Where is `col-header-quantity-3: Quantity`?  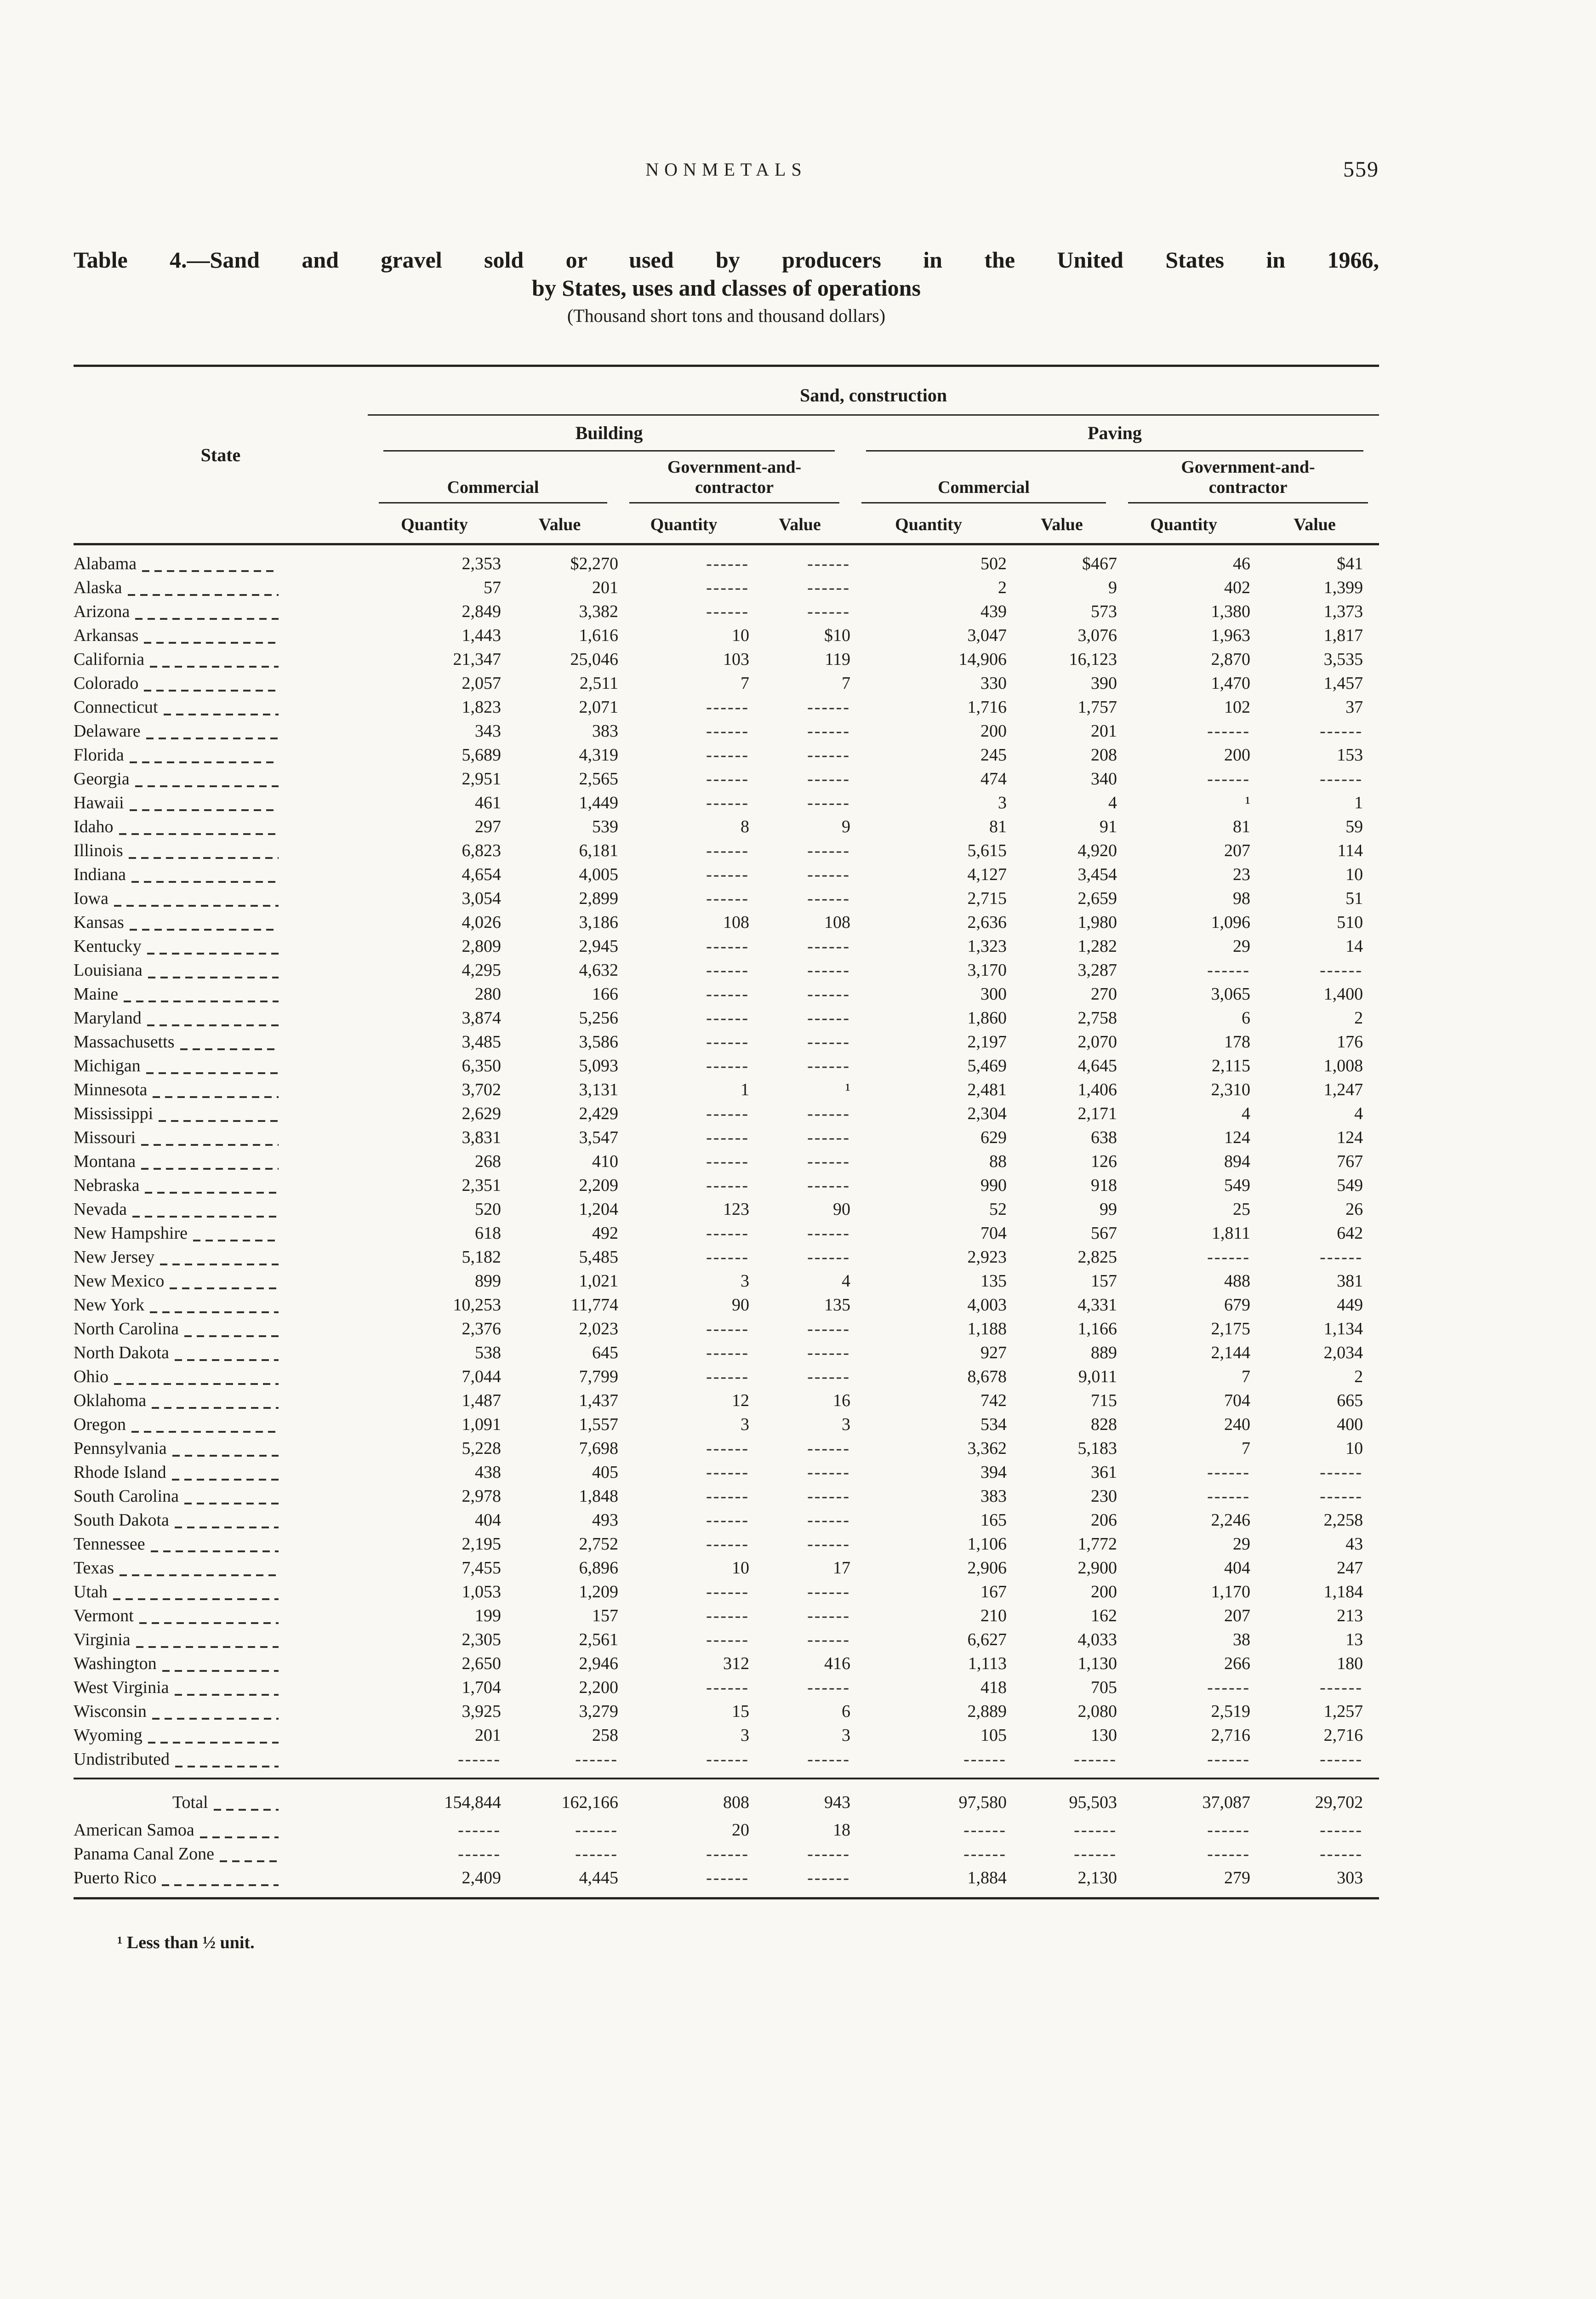
col-header-quantity-3: Quantity is located at coordinates (928, 524).